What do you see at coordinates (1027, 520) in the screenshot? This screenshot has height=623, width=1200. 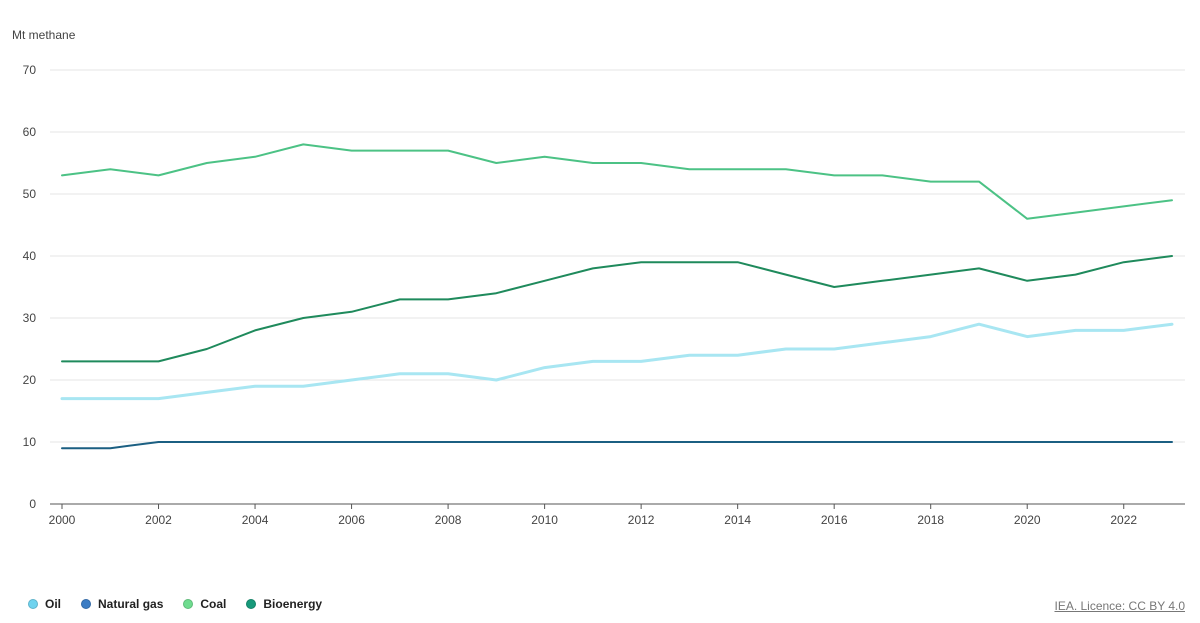 I see `x-tick-label: 2020` at bounding box center [1027, 520].